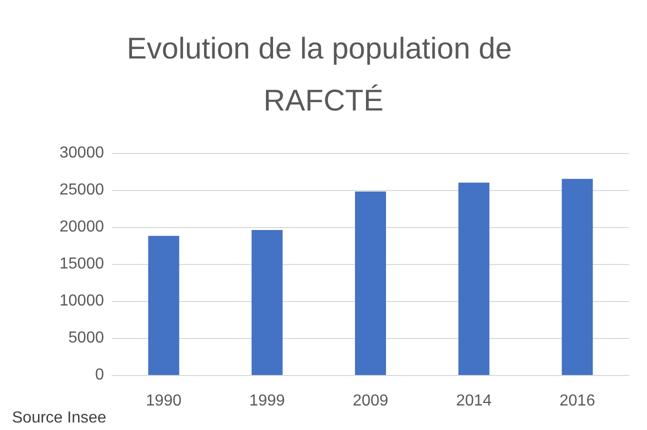  What do you see at coordinates (323, 75) in the screenshot?
I see `chart-title: Evolution de la population de RAFCTÉ` at bounding box center [323, 75].